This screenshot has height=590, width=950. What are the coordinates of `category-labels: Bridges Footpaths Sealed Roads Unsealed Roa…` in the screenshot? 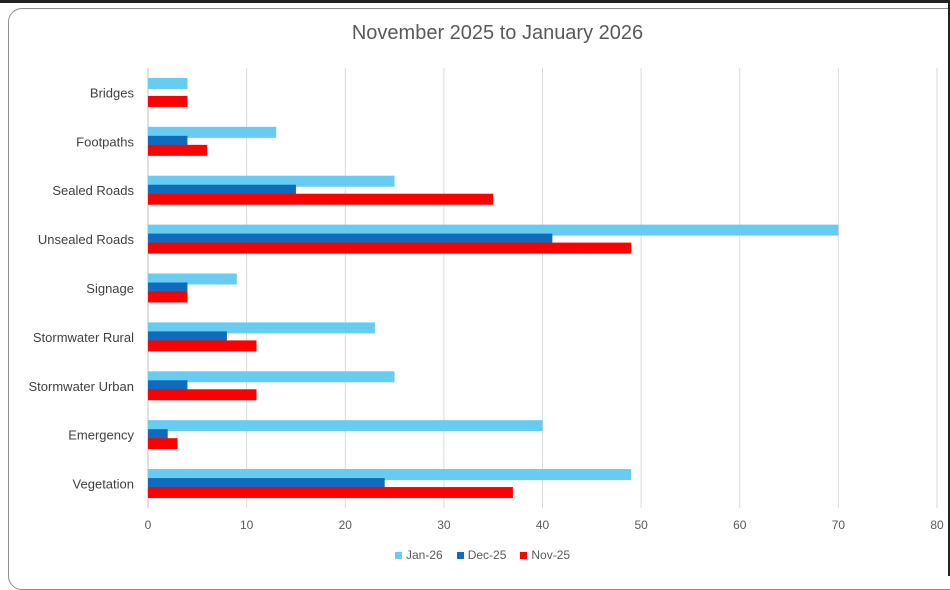 It's located at (82, 288).